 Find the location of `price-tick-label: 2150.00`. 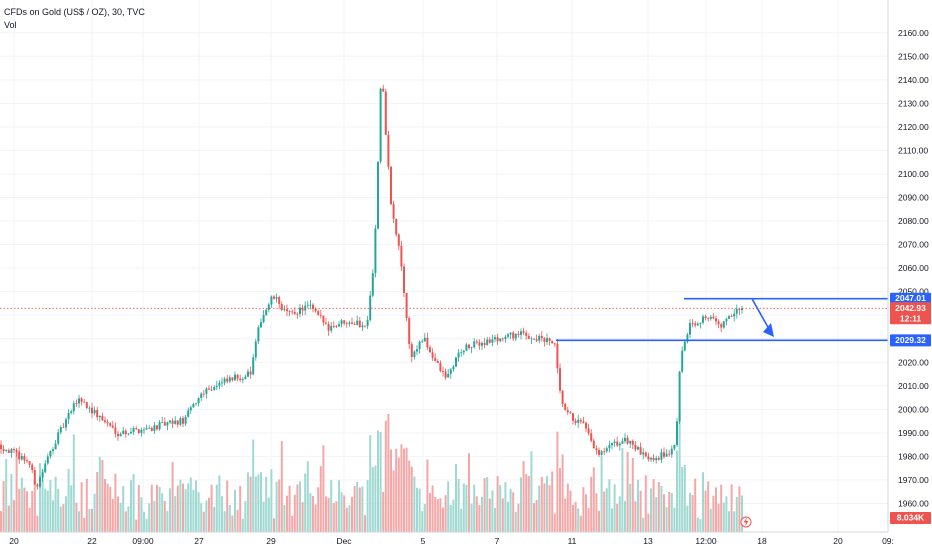

price-tick-label: 2150.00 is located at coordinates (913, 56).